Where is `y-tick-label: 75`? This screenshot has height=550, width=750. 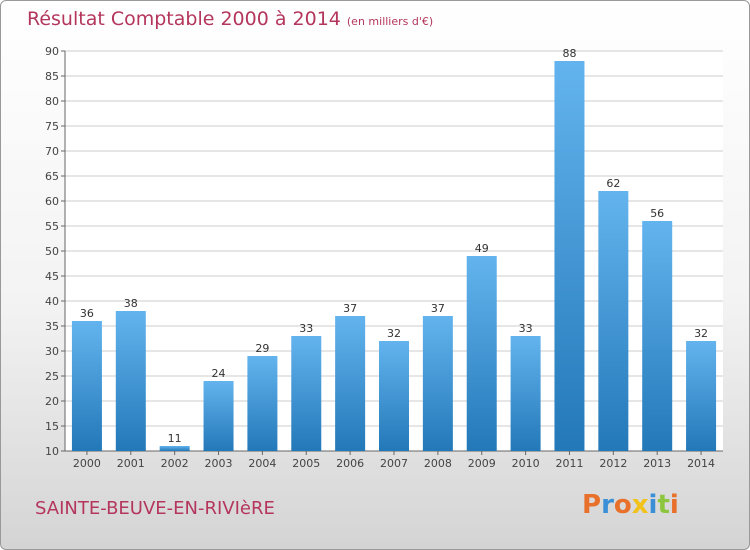 y-tick-label: 75 is located at coordinates (52, 126).